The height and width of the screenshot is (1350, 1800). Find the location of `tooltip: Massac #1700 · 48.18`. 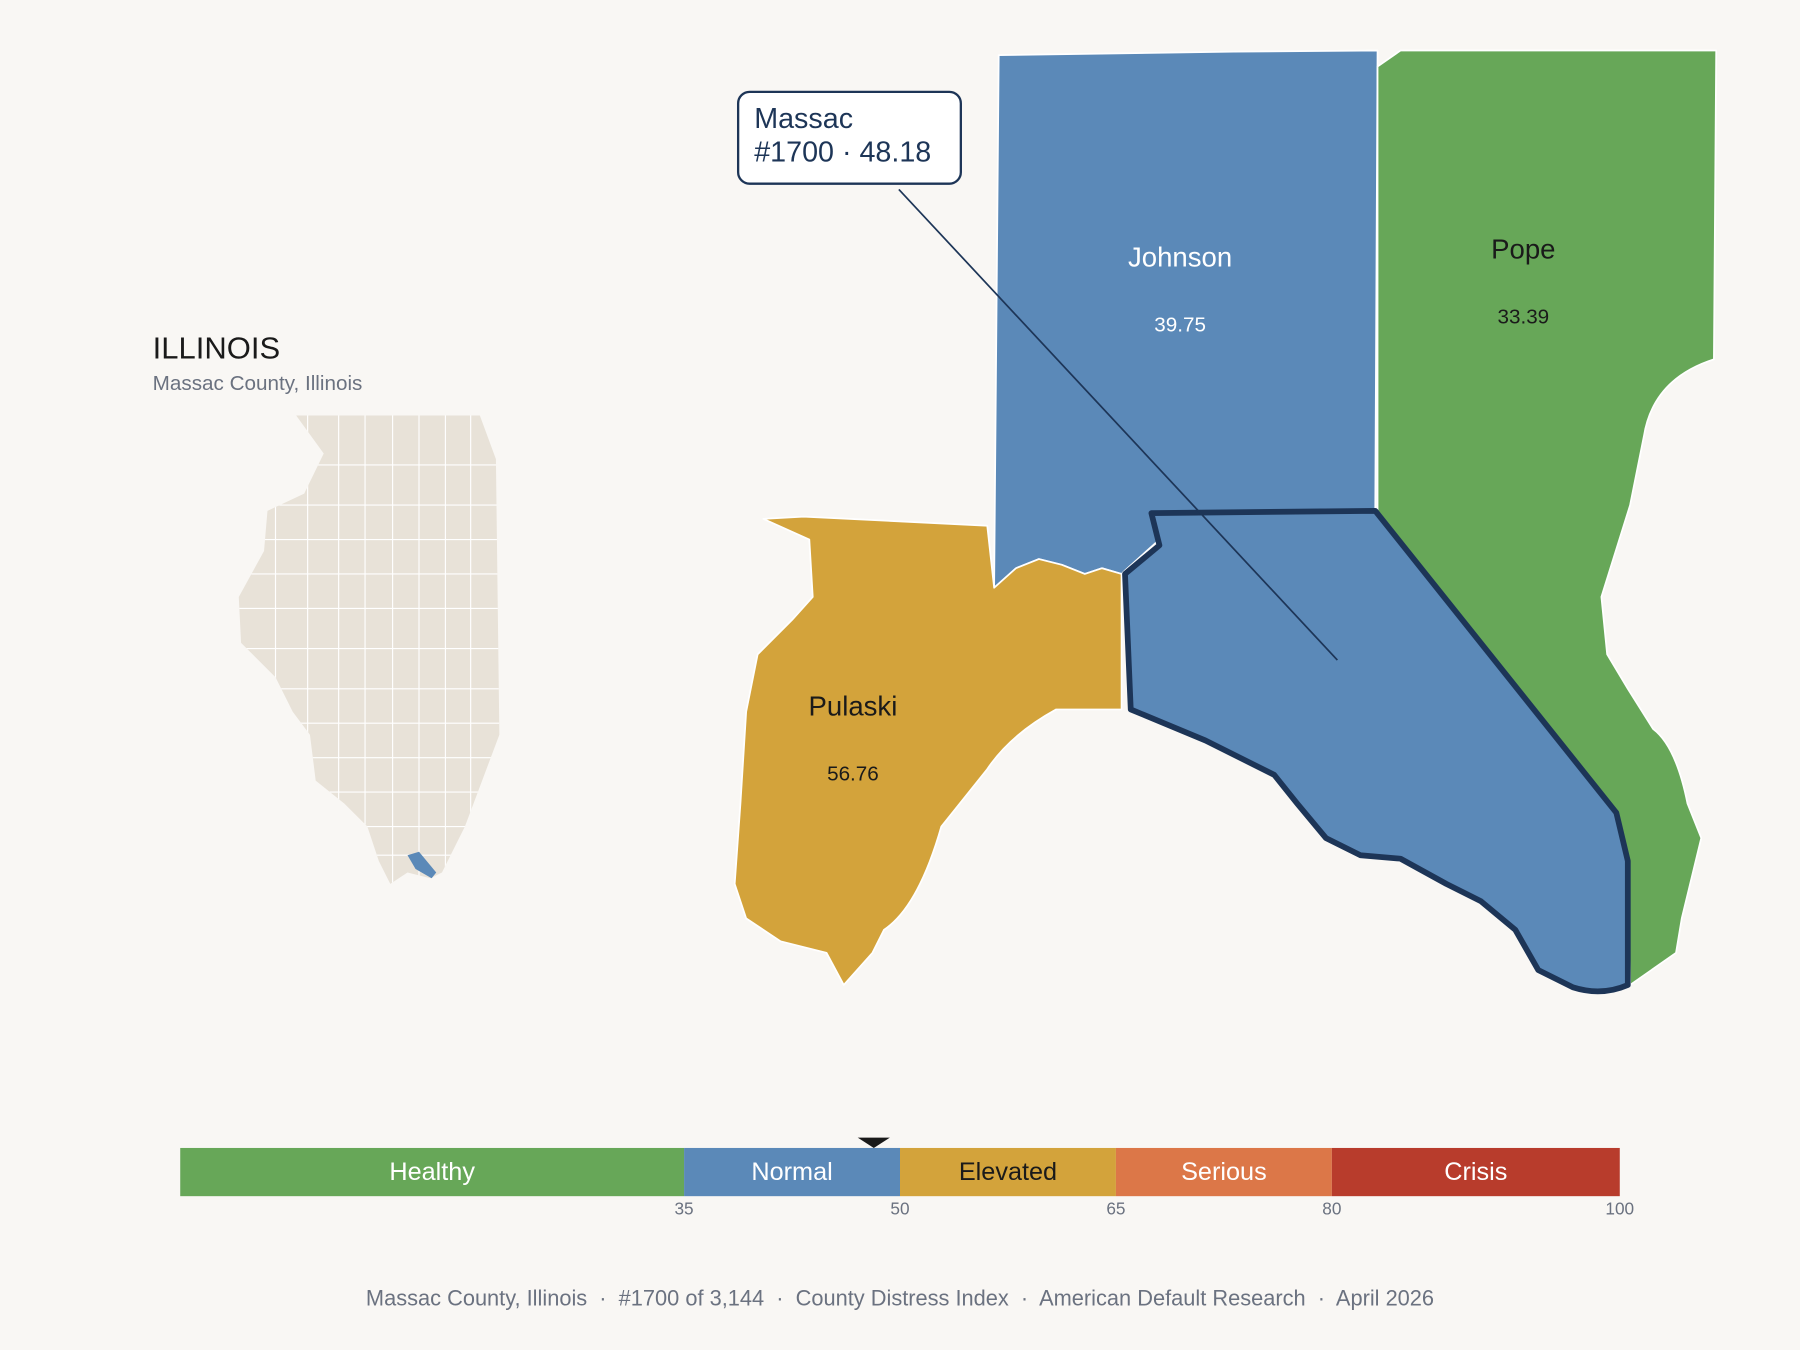

tooltip: Massac #1700 · 48.18 is located at coordinates (849, 137).